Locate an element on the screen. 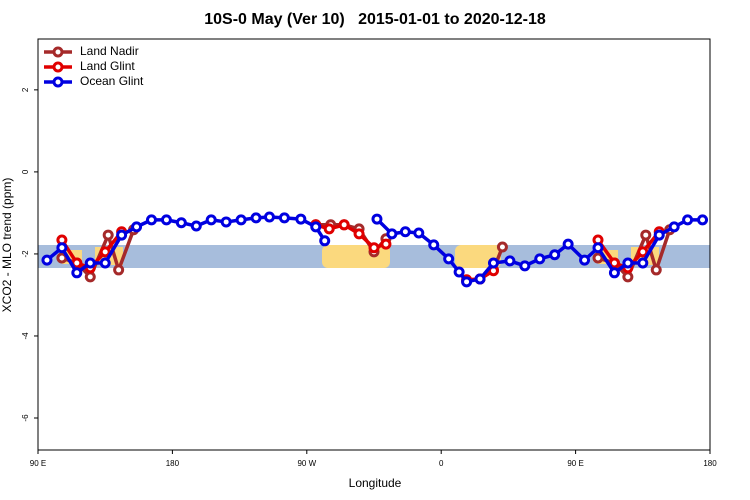 The height and width of the screenshot is (500, 750). y-tick-label: -6 is located at coordinates (25, 418).